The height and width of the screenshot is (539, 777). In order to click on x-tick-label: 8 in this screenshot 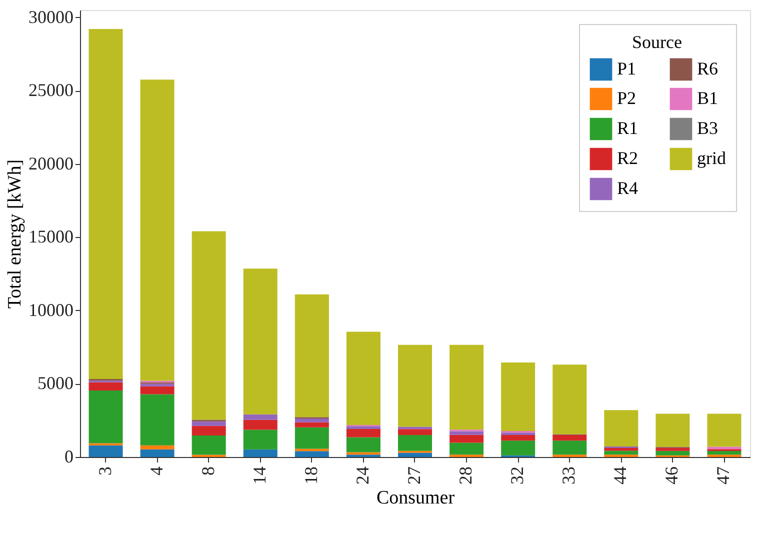, I will do `click(208, 471)`.